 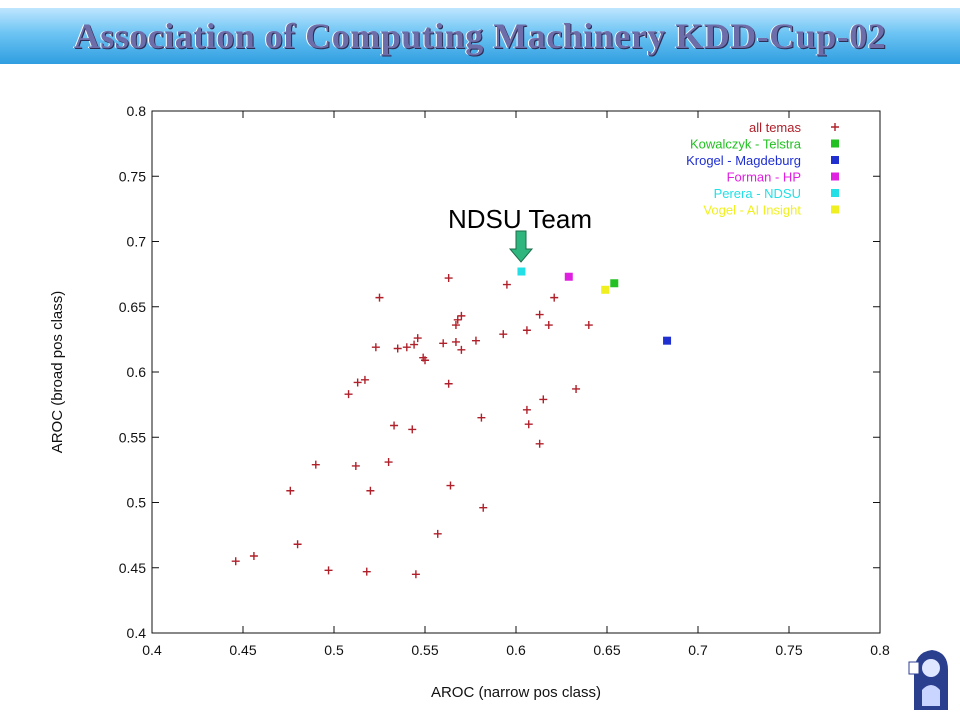 I want to click on ndsu-callout: NDSU Team, so click(x=520, y=233).